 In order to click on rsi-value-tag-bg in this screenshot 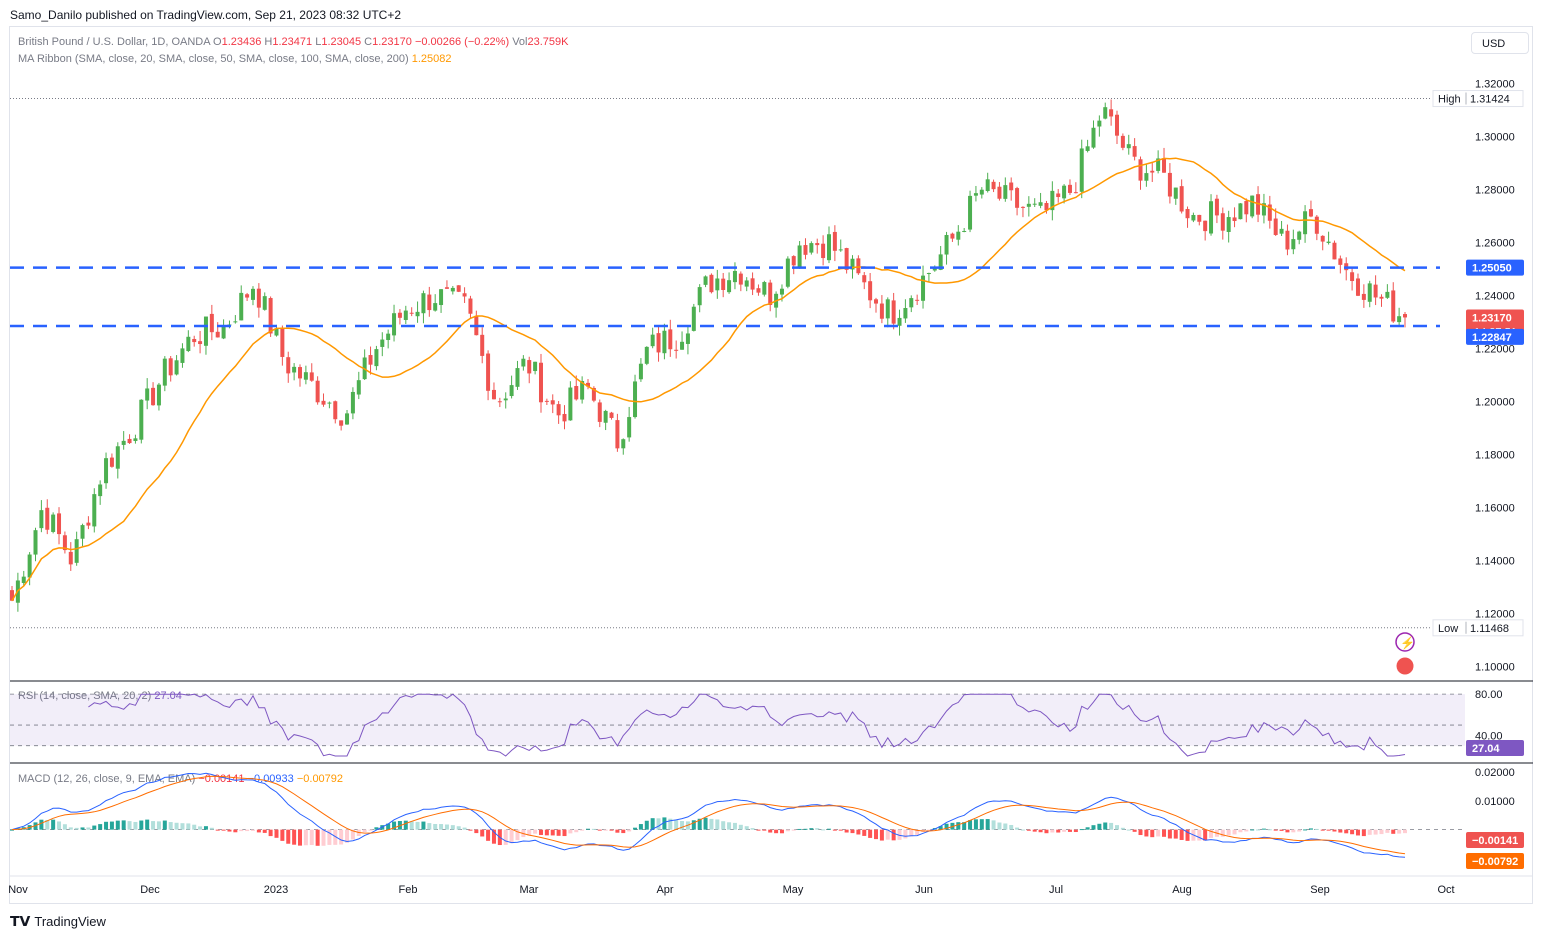, I will do `click(1495, 748)`.